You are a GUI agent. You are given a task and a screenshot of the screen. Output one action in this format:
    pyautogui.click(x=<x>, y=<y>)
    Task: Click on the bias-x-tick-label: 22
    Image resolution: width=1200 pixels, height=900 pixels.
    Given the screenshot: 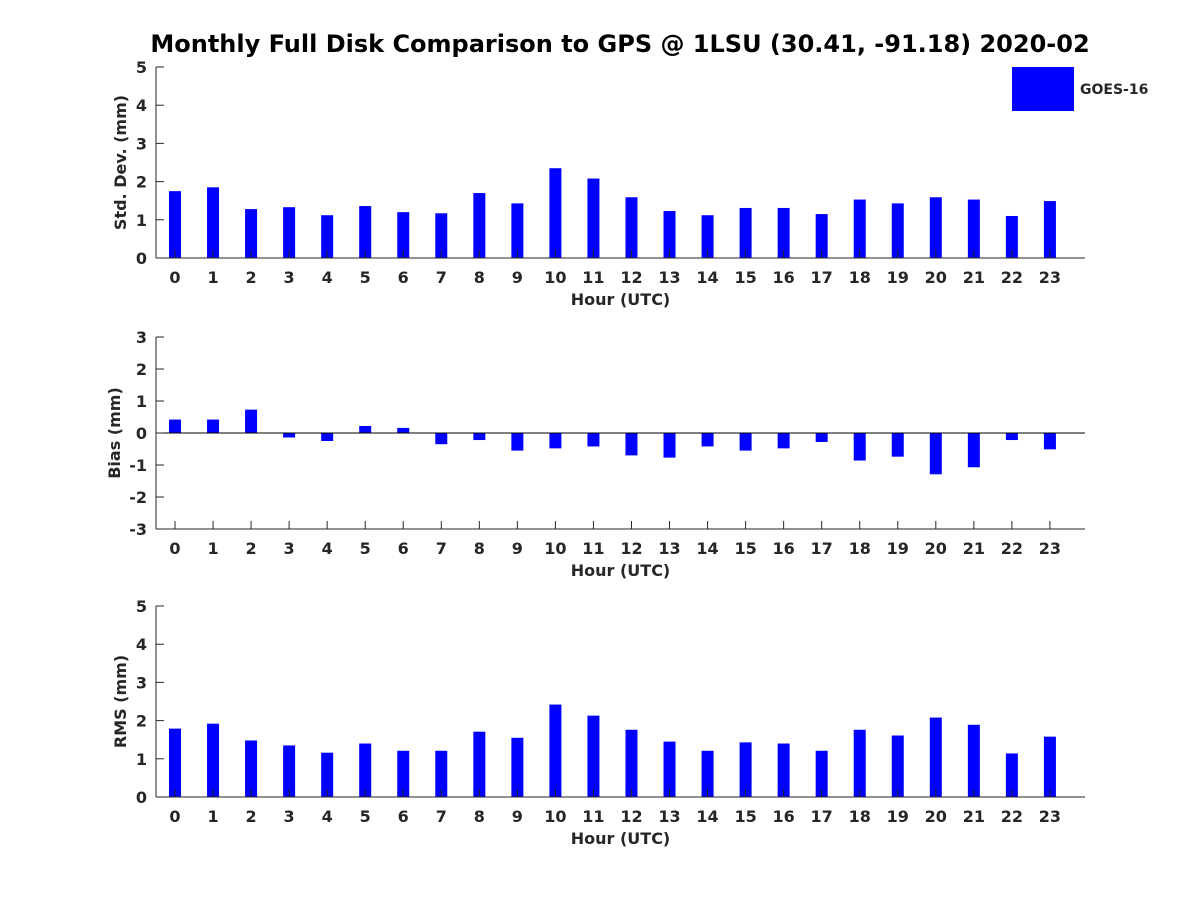 What is the action you would take?
    pyautogui.click(x=1012, y=548)
    